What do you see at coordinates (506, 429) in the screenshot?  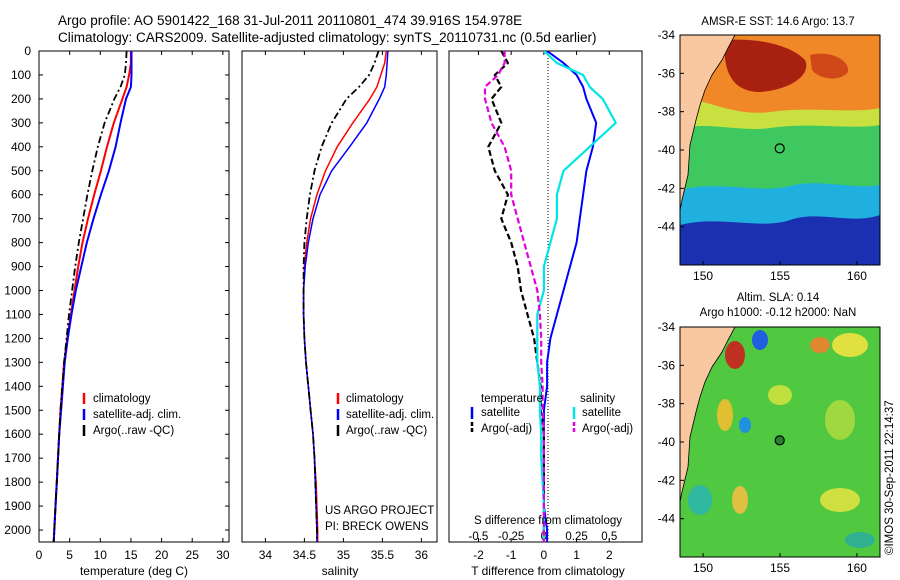 I see `legend-label-t-argo: Argo(-adj)` at bounding box center [506, 429].